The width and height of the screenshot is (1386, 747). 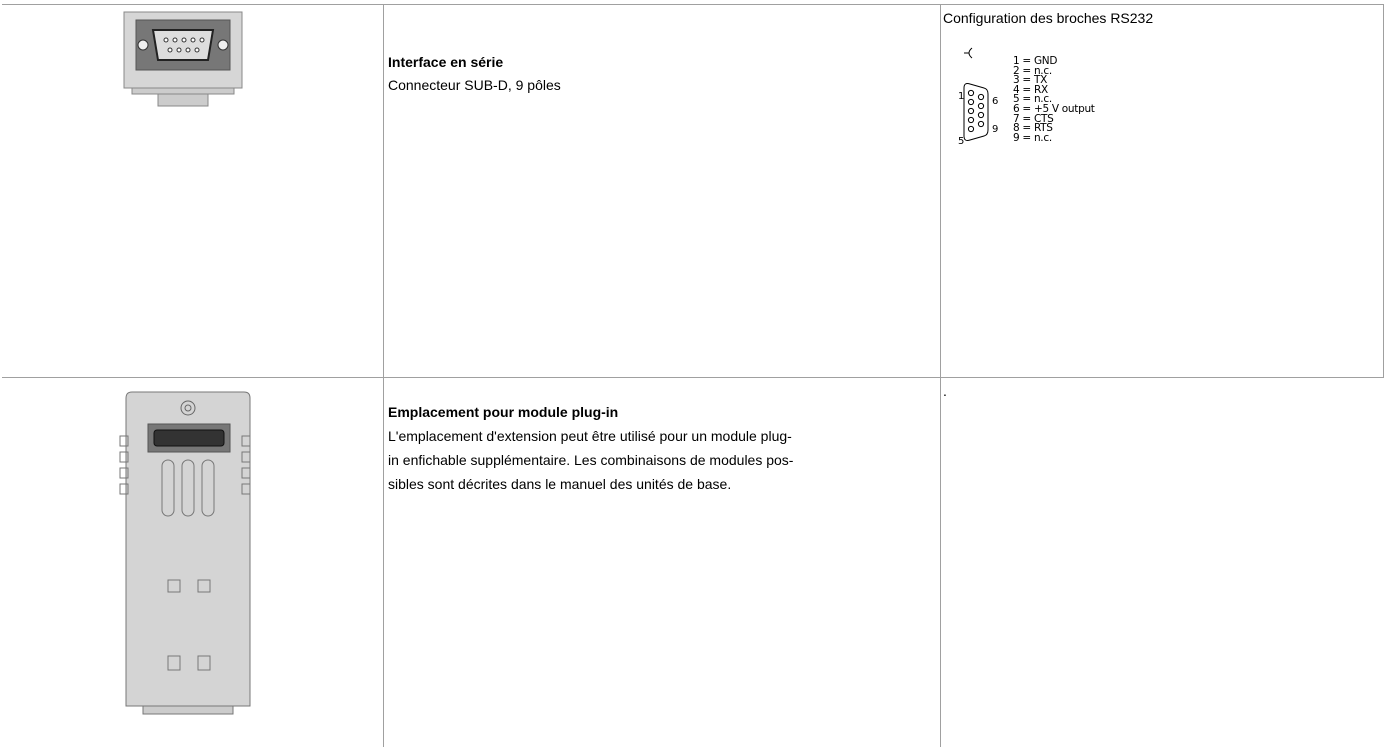 I want to click on pin-assignment: 1 = GND, so click(x=1035, y=61).